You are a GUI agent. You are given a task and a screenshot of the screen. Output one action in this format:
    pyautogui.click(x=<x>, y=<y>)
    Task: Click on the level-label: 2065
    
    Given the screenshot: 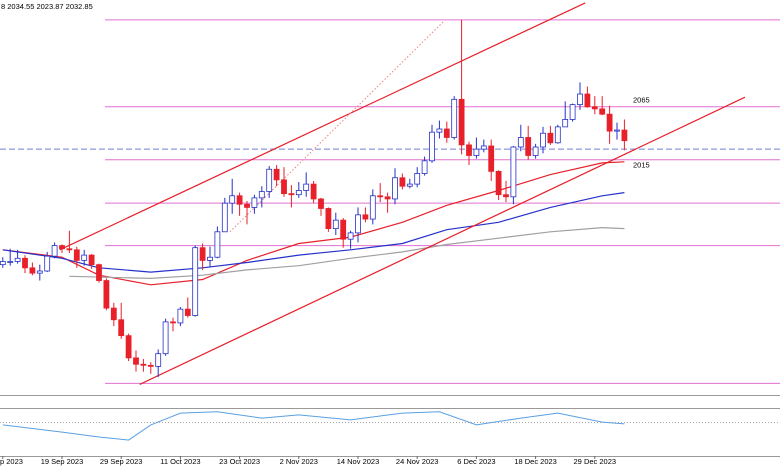 What is the action you would take?
    pyautogui.click(x=641, y=100)
    